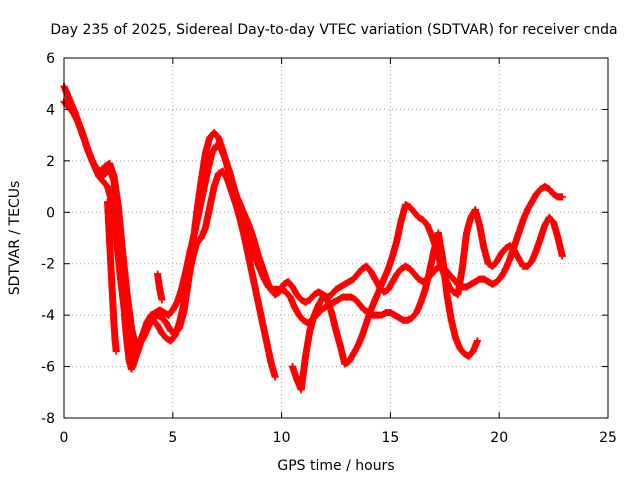 The height and width of the screenshot is (484, 640). What do you see at coordinates (48, 316) in the screenshot?
I see `y-tick-label: -4` at bounding box center [48, 316].